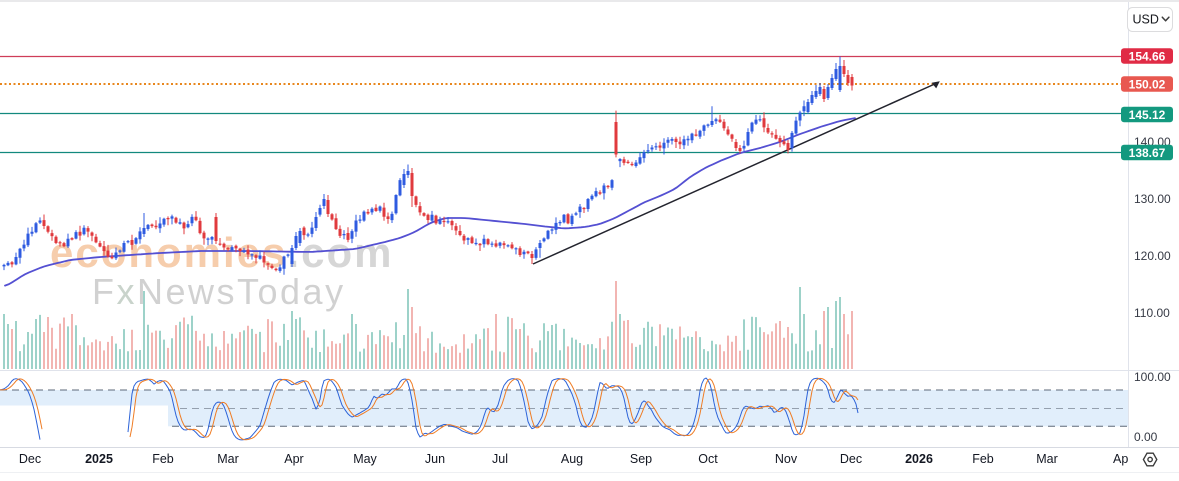  Describe the element at coordinates (1152, 199) in the screenshot. I see `svg-text: 130.00` at that location.